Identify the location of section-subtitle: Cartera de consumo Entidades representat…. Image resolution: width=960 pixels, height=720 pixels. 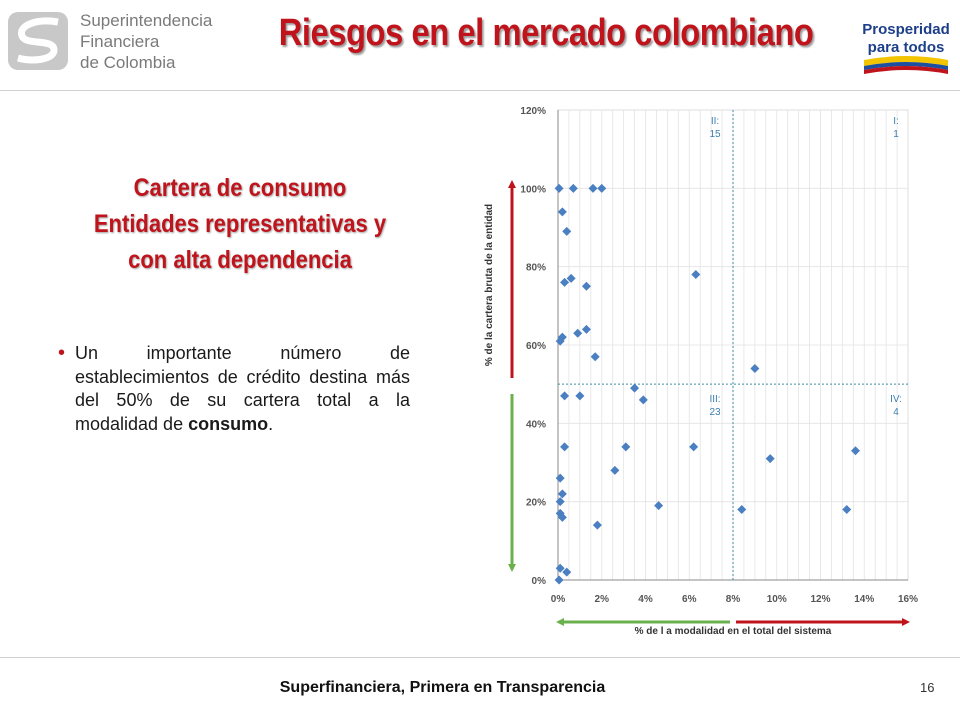
(240, 224).